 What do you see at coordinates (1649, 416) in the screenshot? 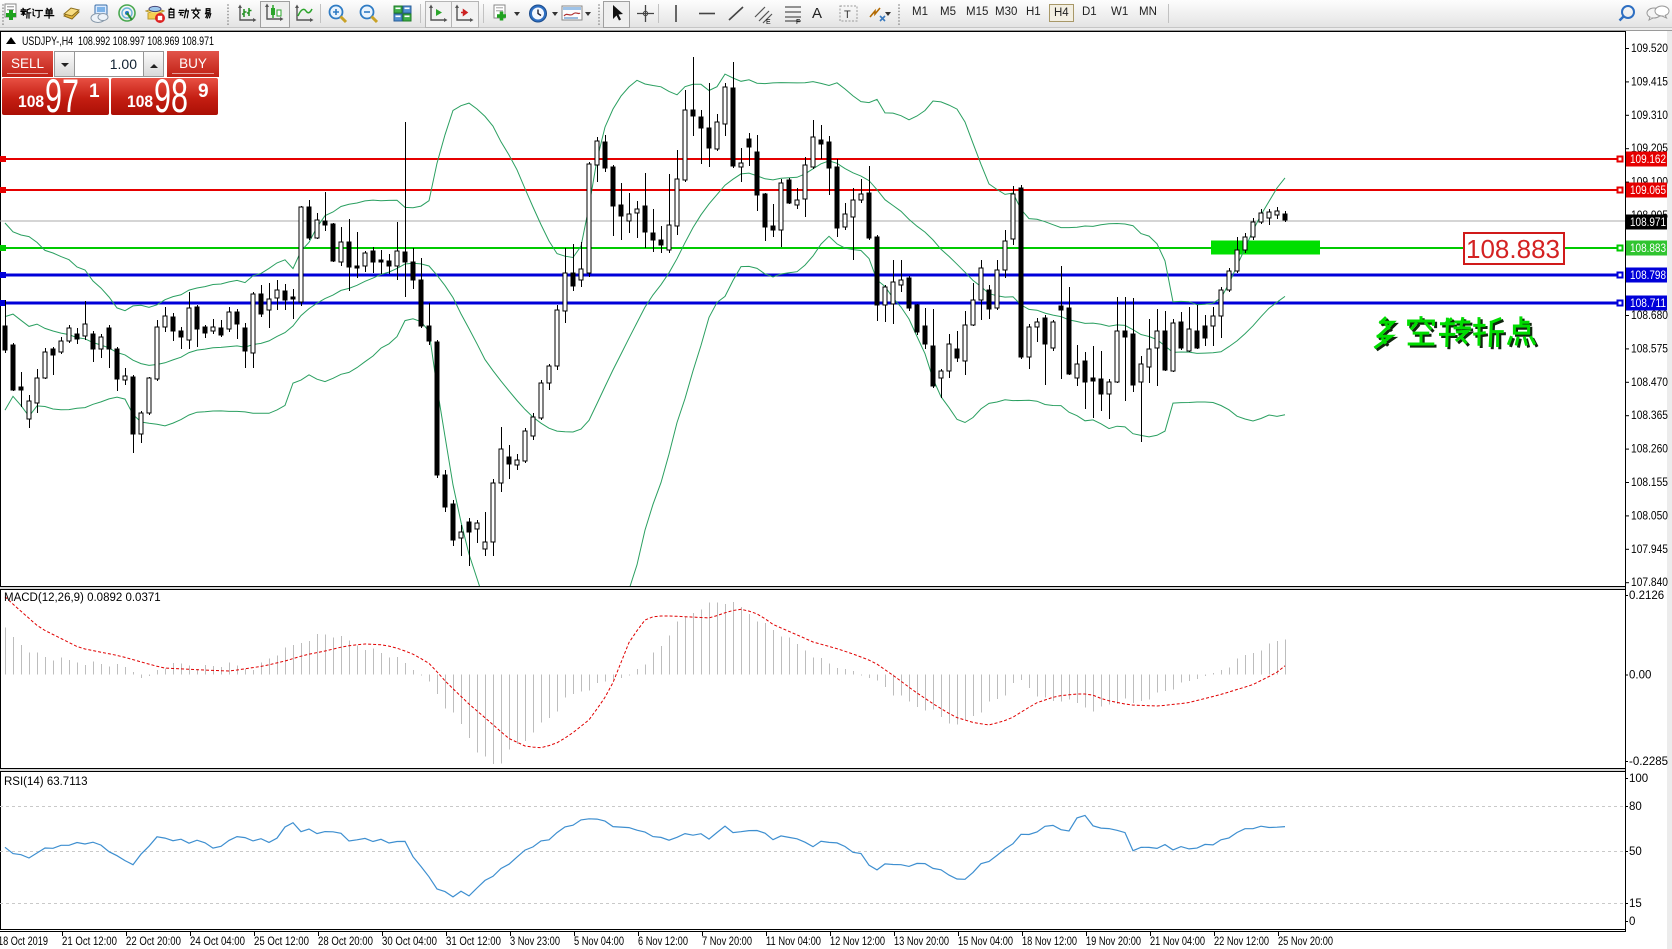
I see `svg-text: 108.365` at bounding box center [1649, 416].